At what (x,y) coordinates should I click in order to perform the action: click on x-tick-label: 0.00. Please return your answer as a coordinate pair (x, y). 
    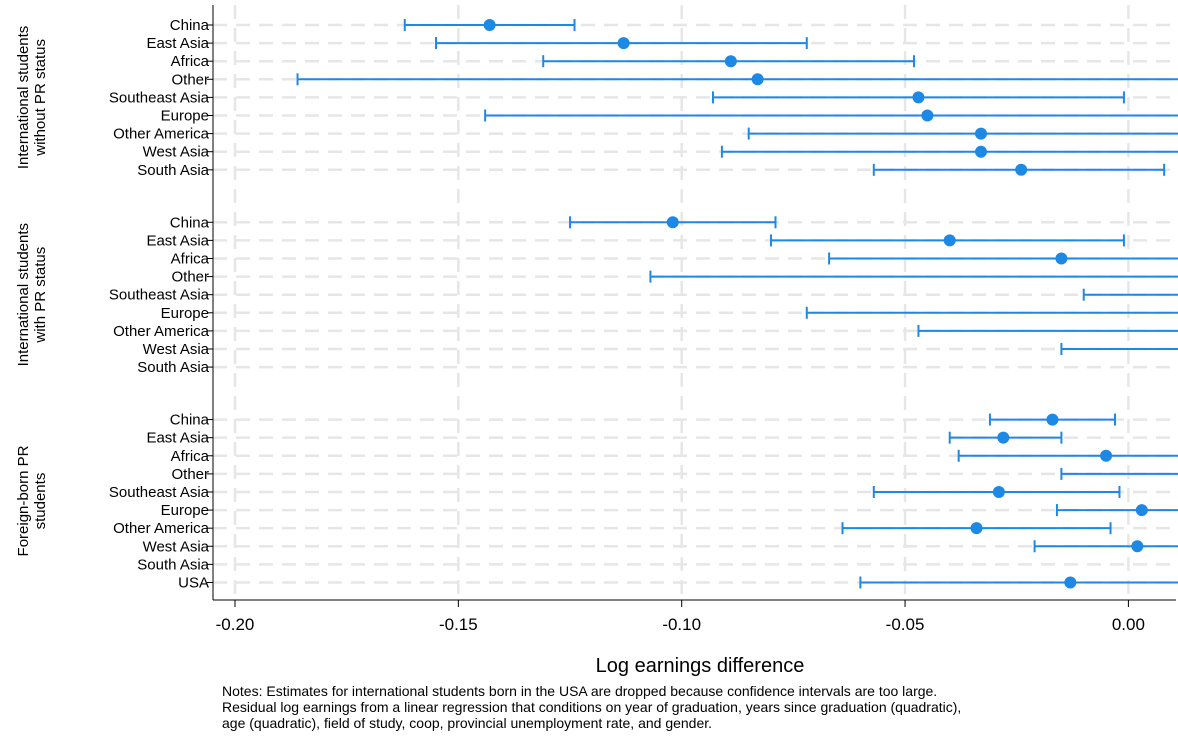
    Looking at the image, I should click on (1128, 624).